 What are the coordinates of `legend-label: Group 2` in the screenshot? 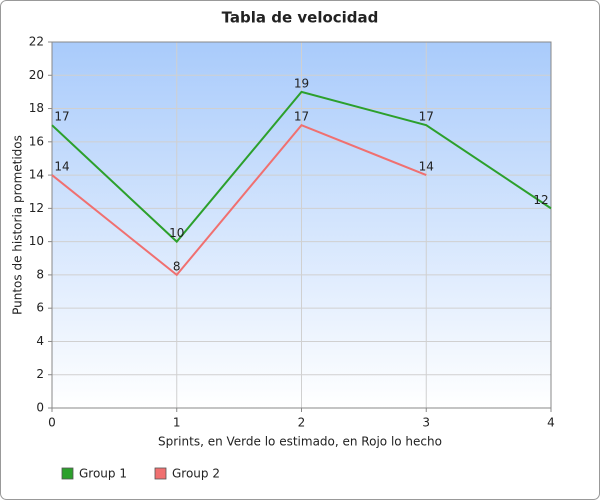 It's located at (196, 474).